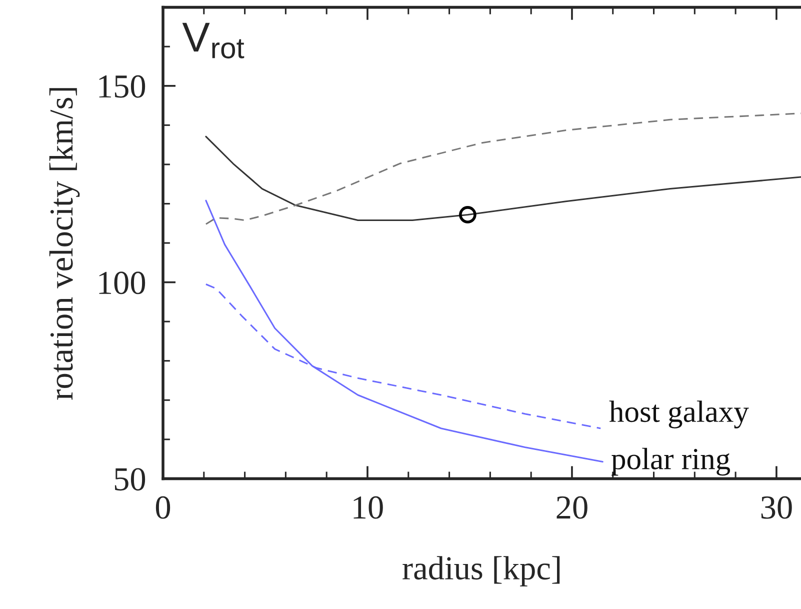  What do you see at coordinates (122, 86) in the screenshot?
I see `y-tick-label: 150` at bounding box center [122, 86].